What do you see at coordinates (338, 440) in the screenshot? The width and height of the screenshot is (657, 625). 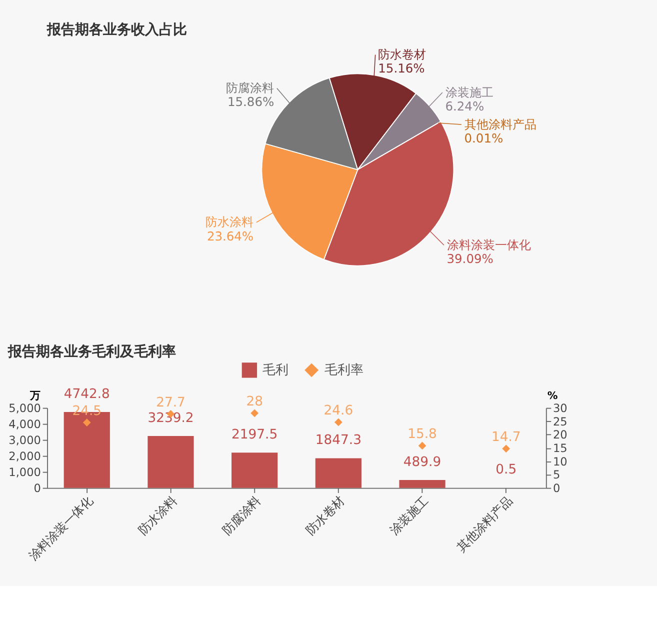 I see `data-label: 1847.3` at bounding box center [338, 440].